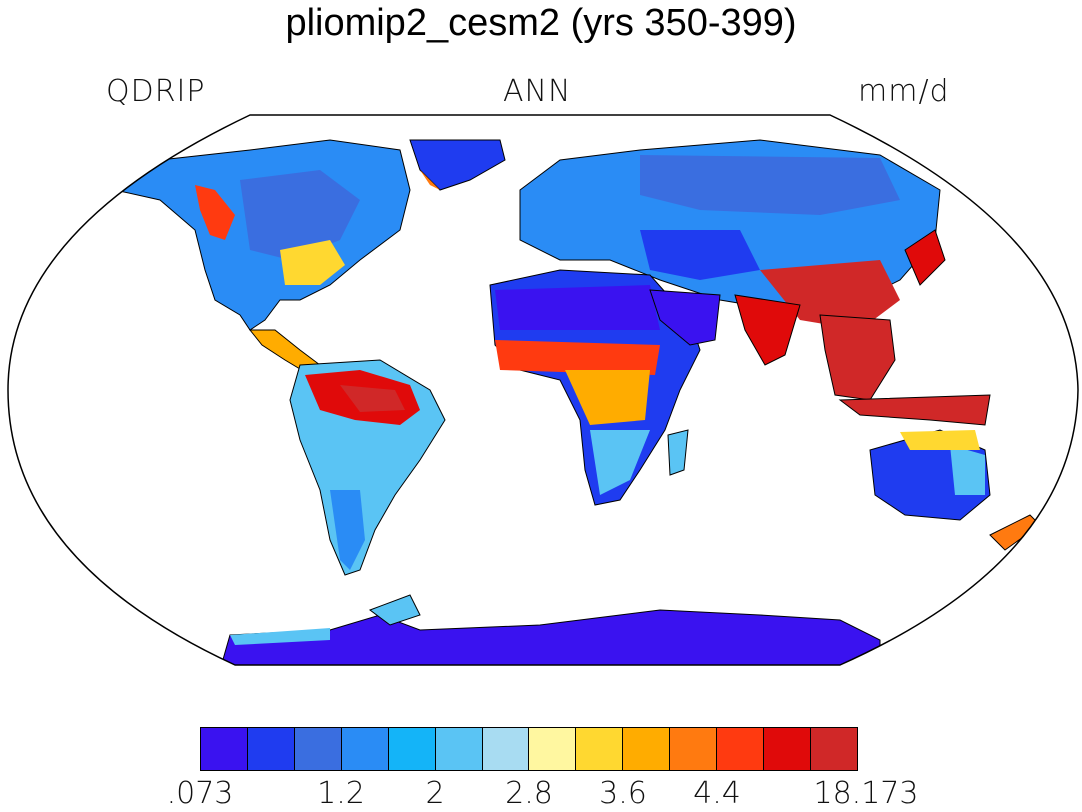 This screenshot has width=1082, height=812. Describe the element at coordinates (620, 462) in the screenshot. I see `southern-africa` at that location.